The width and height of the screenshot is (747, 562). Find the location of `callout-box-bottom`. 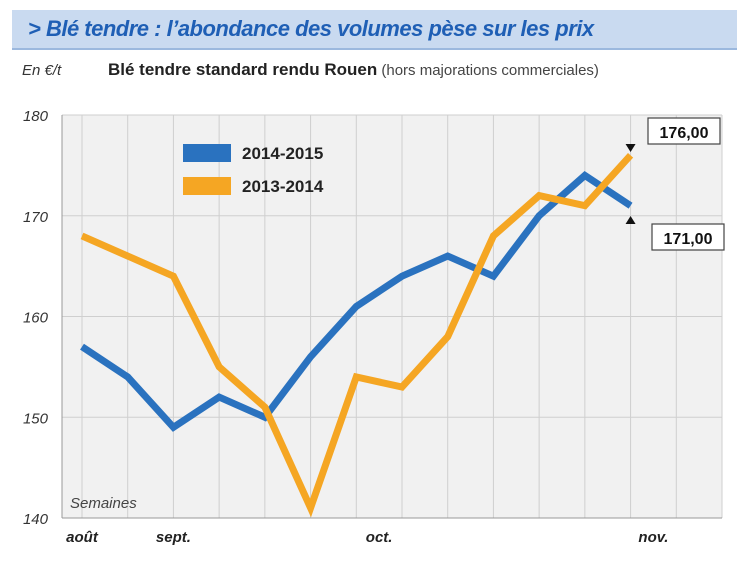

callout-box-bottom is located at coordinates (688, 237).